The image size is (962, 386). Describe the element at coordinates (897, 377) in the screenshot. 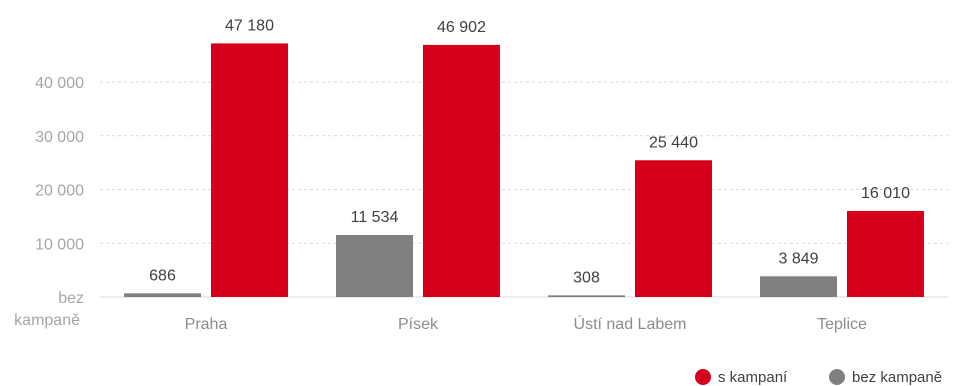

I see `legend-label: bez kampaně` at that location.